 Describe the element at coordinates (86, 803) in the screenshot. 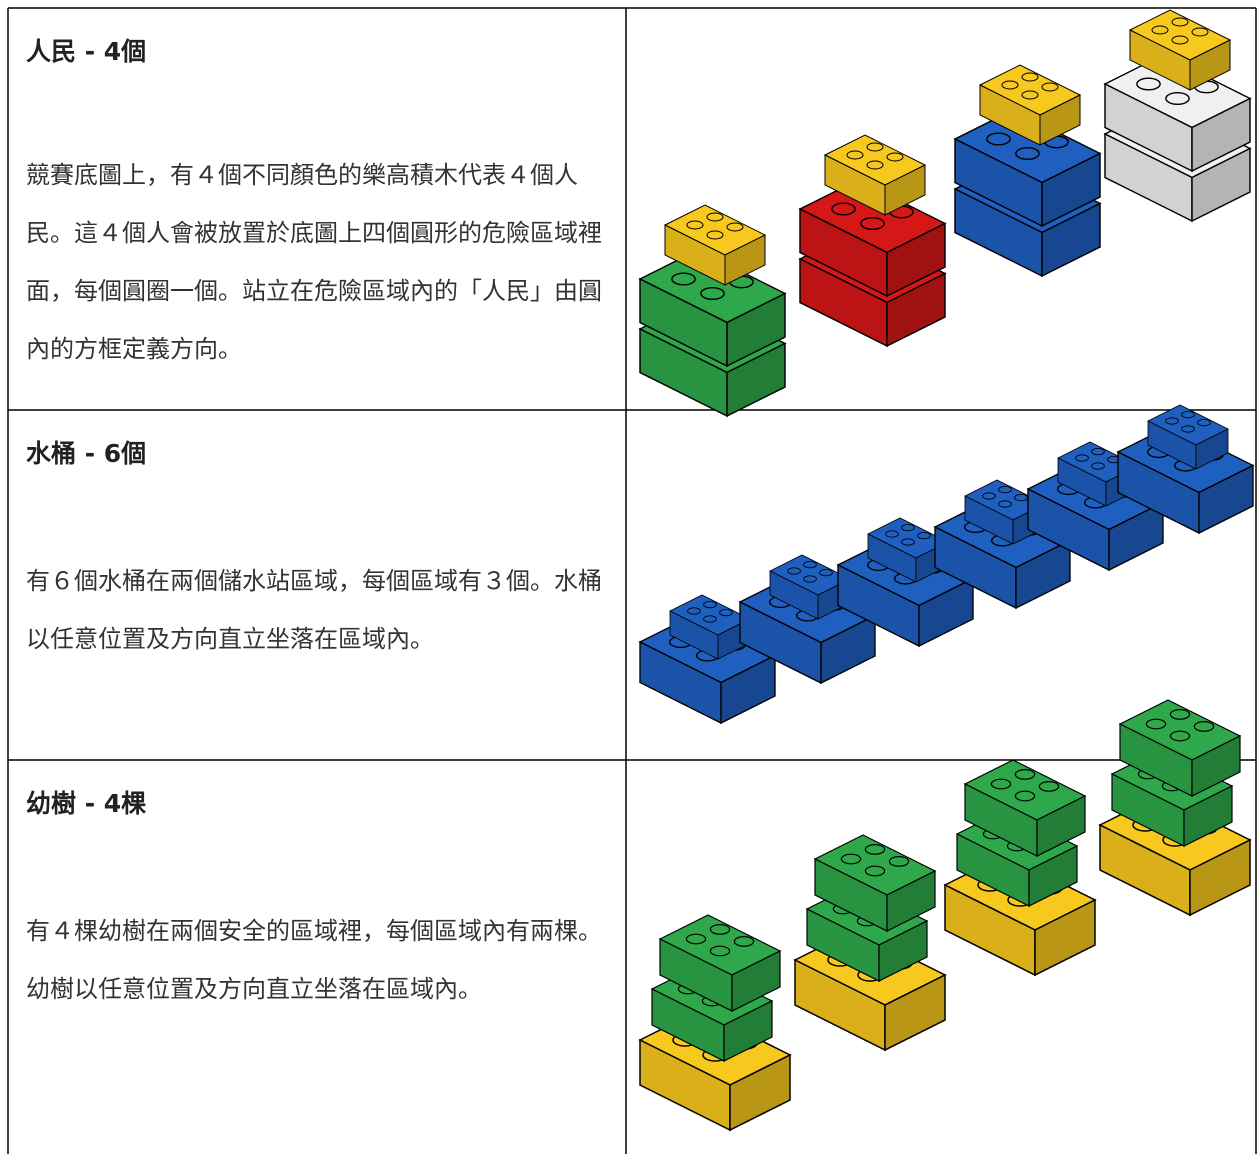

I see `row-title: 幼樹 - 4棵` at that location.